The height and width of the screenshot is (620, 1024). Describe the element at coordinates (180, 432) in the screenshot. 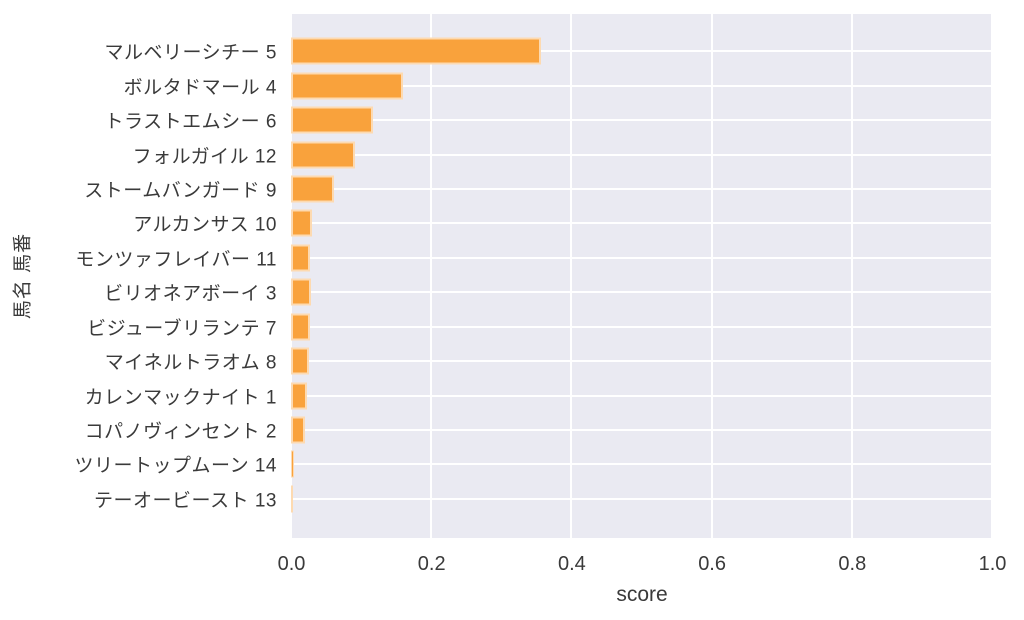

I see `category-label: コパノヴィンセント 2` at that location.